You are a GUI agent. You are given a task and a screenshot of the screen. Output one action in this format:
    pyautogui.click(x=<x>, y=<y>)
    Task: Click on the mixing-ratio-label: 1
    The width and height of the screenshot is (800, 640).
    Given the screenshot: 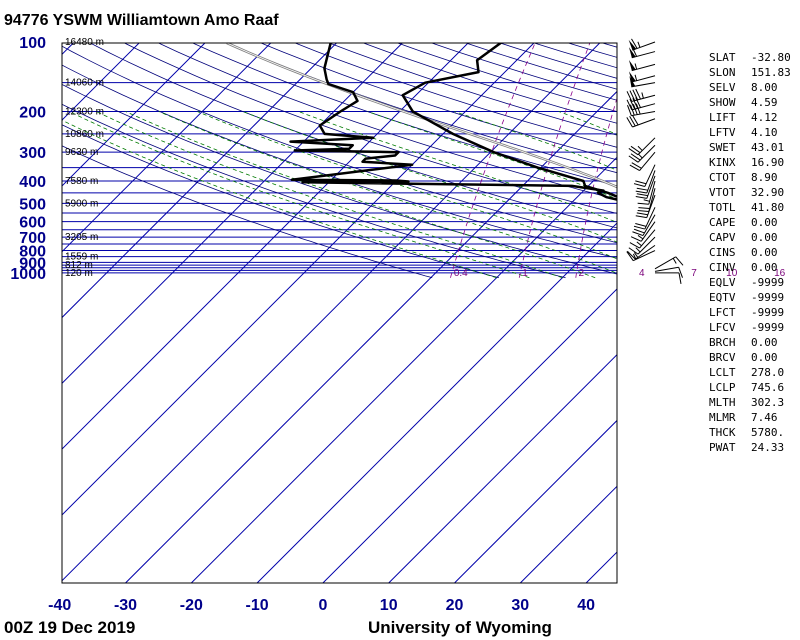 What is the action you would take?
    pyautogui.click(x=525, y=273)
    